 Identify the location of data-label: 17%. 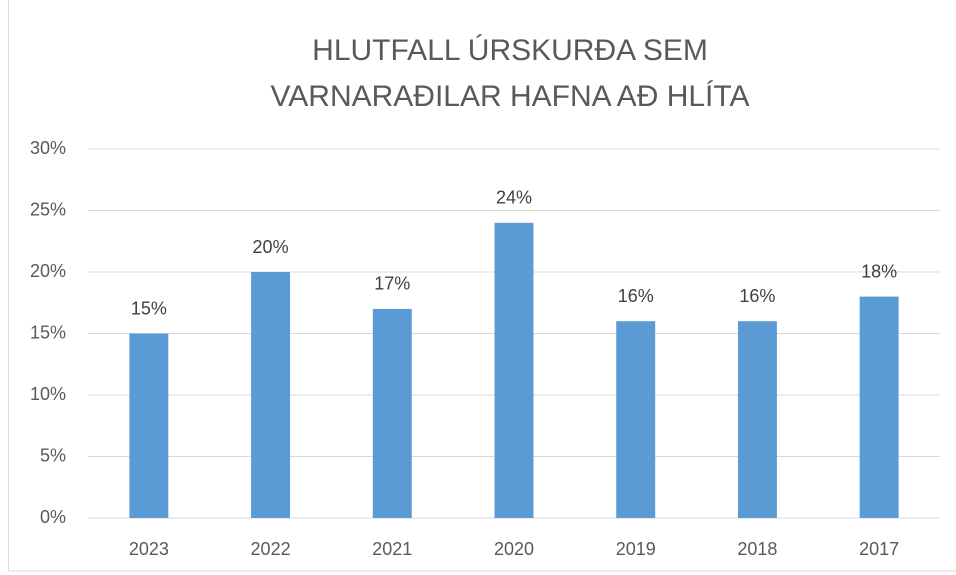
(392, 284).